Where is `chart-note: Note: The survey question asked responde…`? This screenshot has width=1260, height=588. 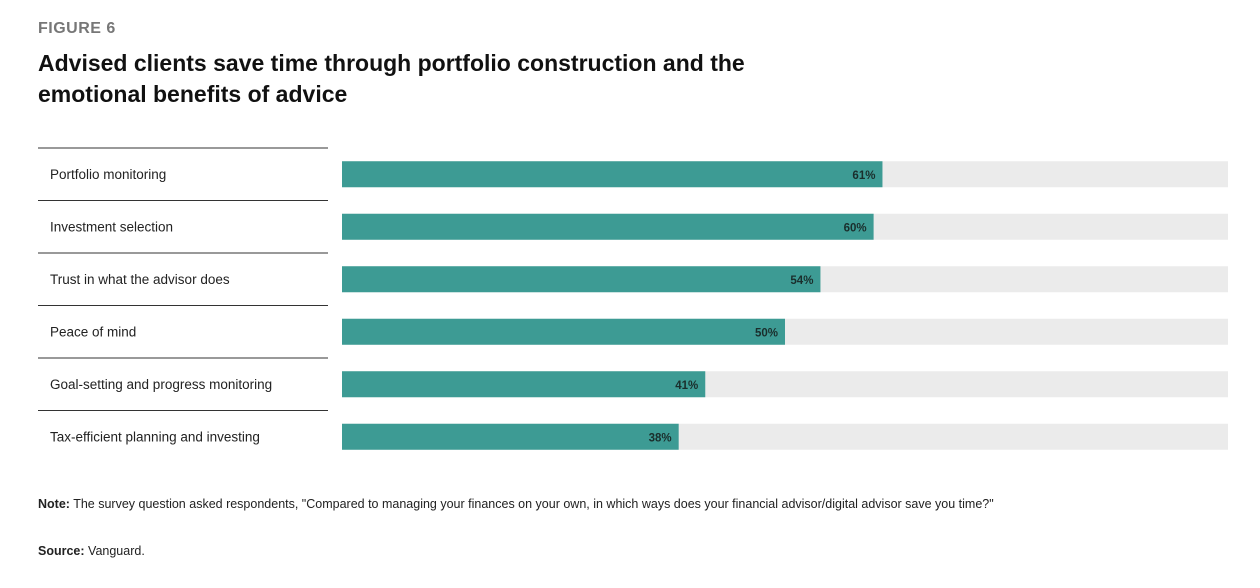 chart-note: Note: The survey question asked responde… is located at coordinates (633, 504).